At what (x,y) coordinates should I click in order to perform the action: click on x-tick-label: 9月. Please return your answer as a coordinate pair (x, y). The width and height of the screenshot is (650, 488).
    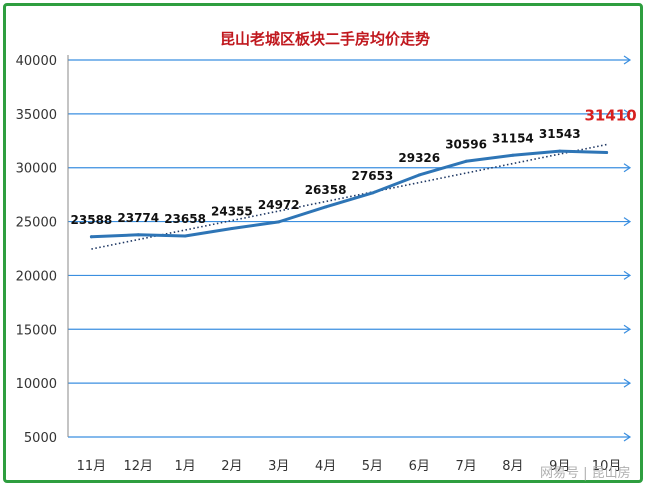
    Looking at the image, I should click on (559, 466).